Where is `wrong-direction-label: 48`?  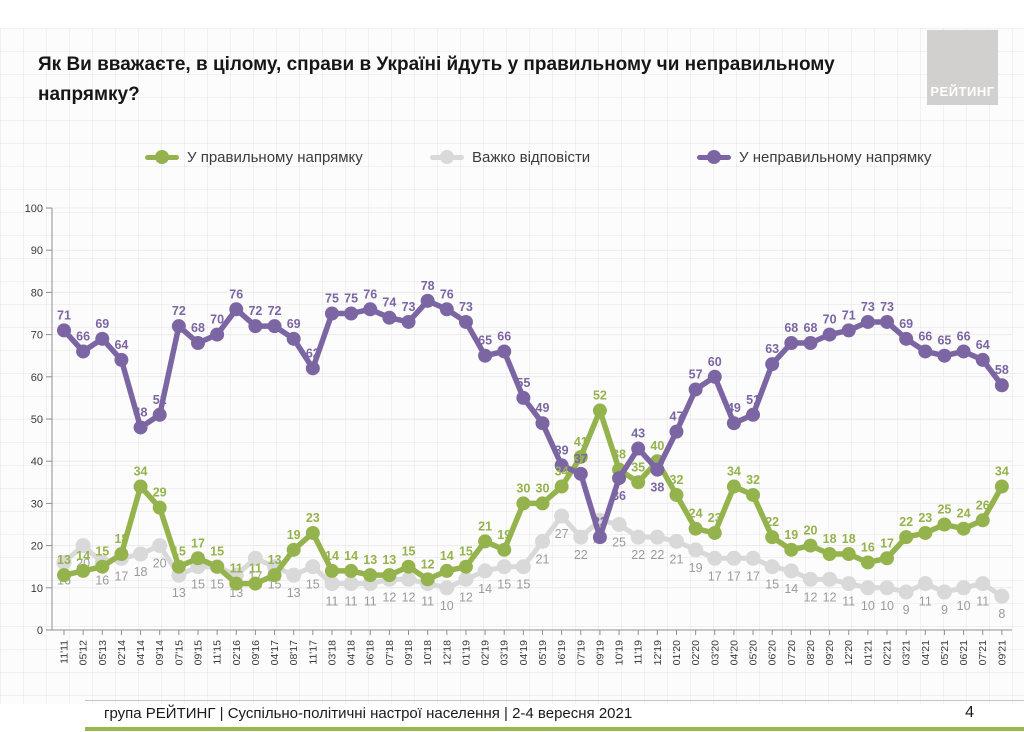
wrong-direction-label: 48 is located at coordinates (141, 412).